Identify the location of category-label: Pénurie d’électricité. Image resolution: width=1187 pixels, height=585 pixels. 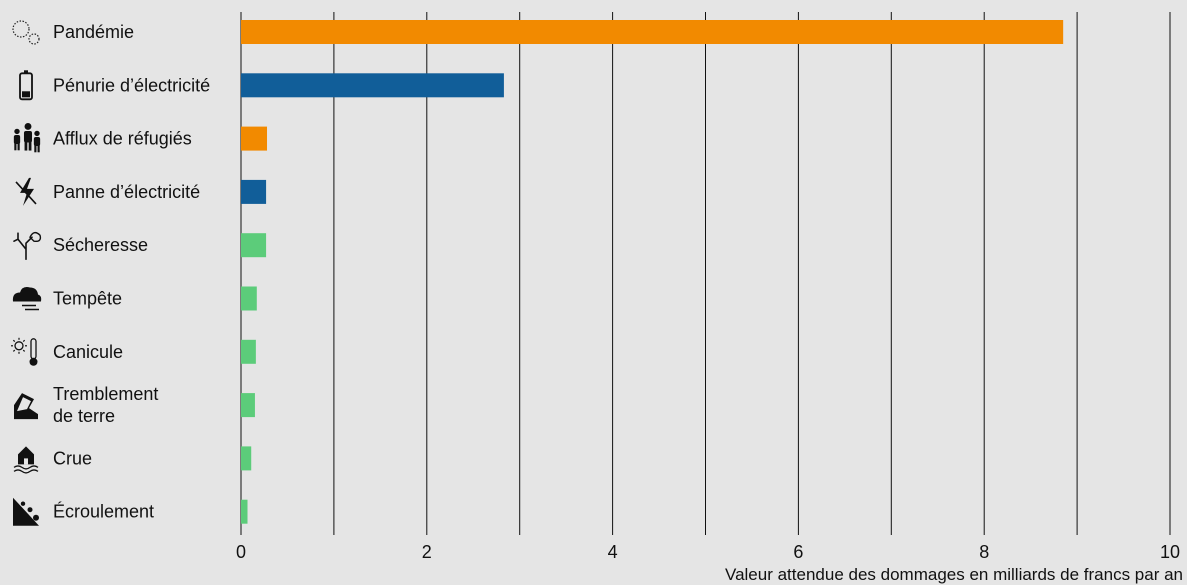
(131, 85).